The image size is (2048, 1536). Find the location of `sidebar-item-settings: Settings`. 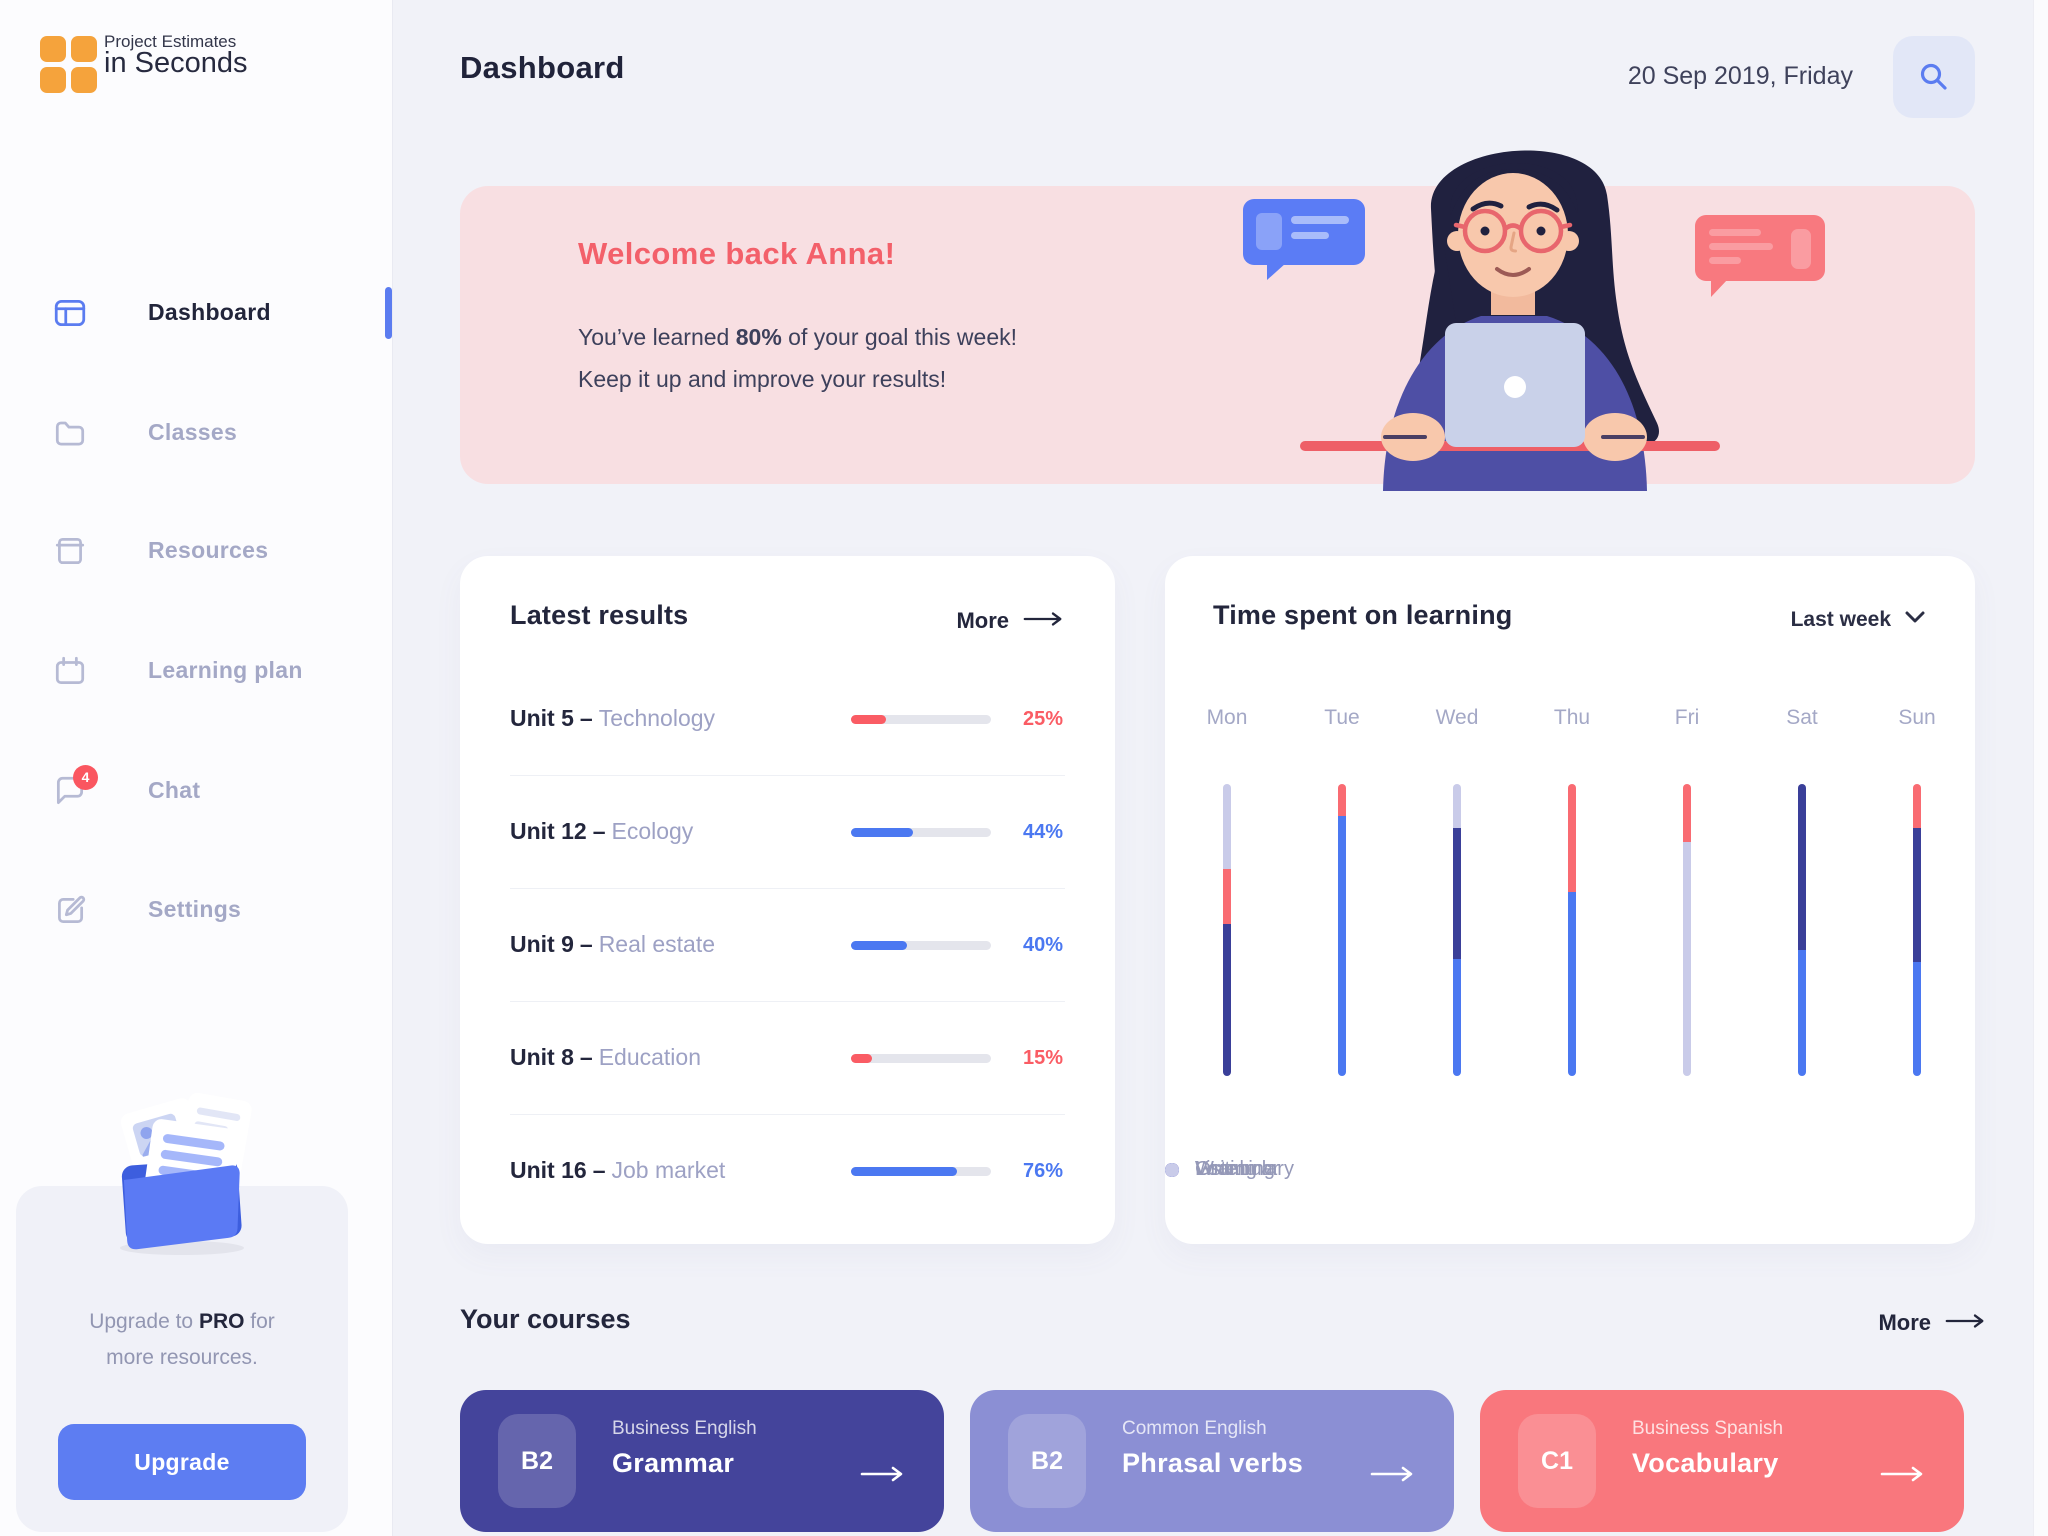

sidebar-item-settings: Settings is located at coordinates (195, 910).